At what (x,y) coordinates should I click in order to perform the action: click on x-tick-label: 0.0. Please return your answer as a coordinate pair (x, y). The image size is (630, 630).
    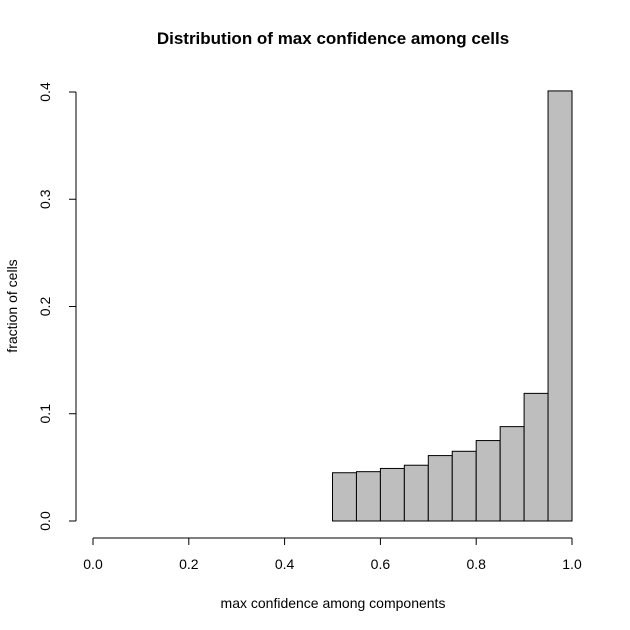
    Looking at the image, I should click on (93, 564).